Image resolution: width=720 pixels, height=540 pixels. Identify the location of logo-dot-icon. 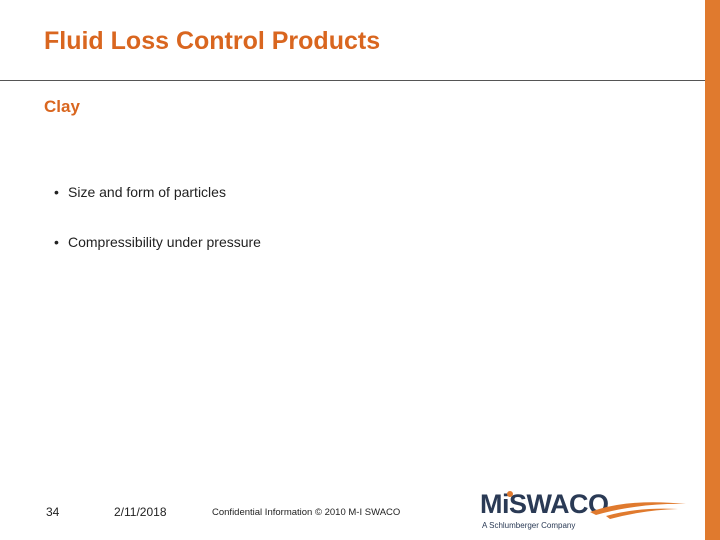
(510, 494).